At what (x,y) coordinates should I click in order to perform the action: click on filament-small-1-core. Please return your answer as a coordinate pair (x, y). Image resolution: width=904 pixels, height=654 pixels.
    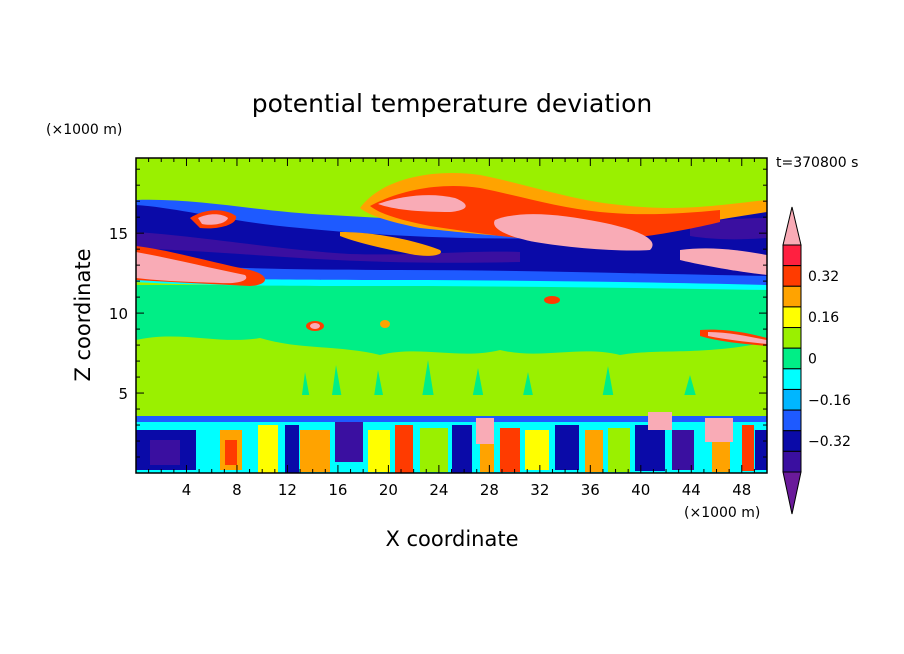
    Looking at the image, I should click on (213, 219).